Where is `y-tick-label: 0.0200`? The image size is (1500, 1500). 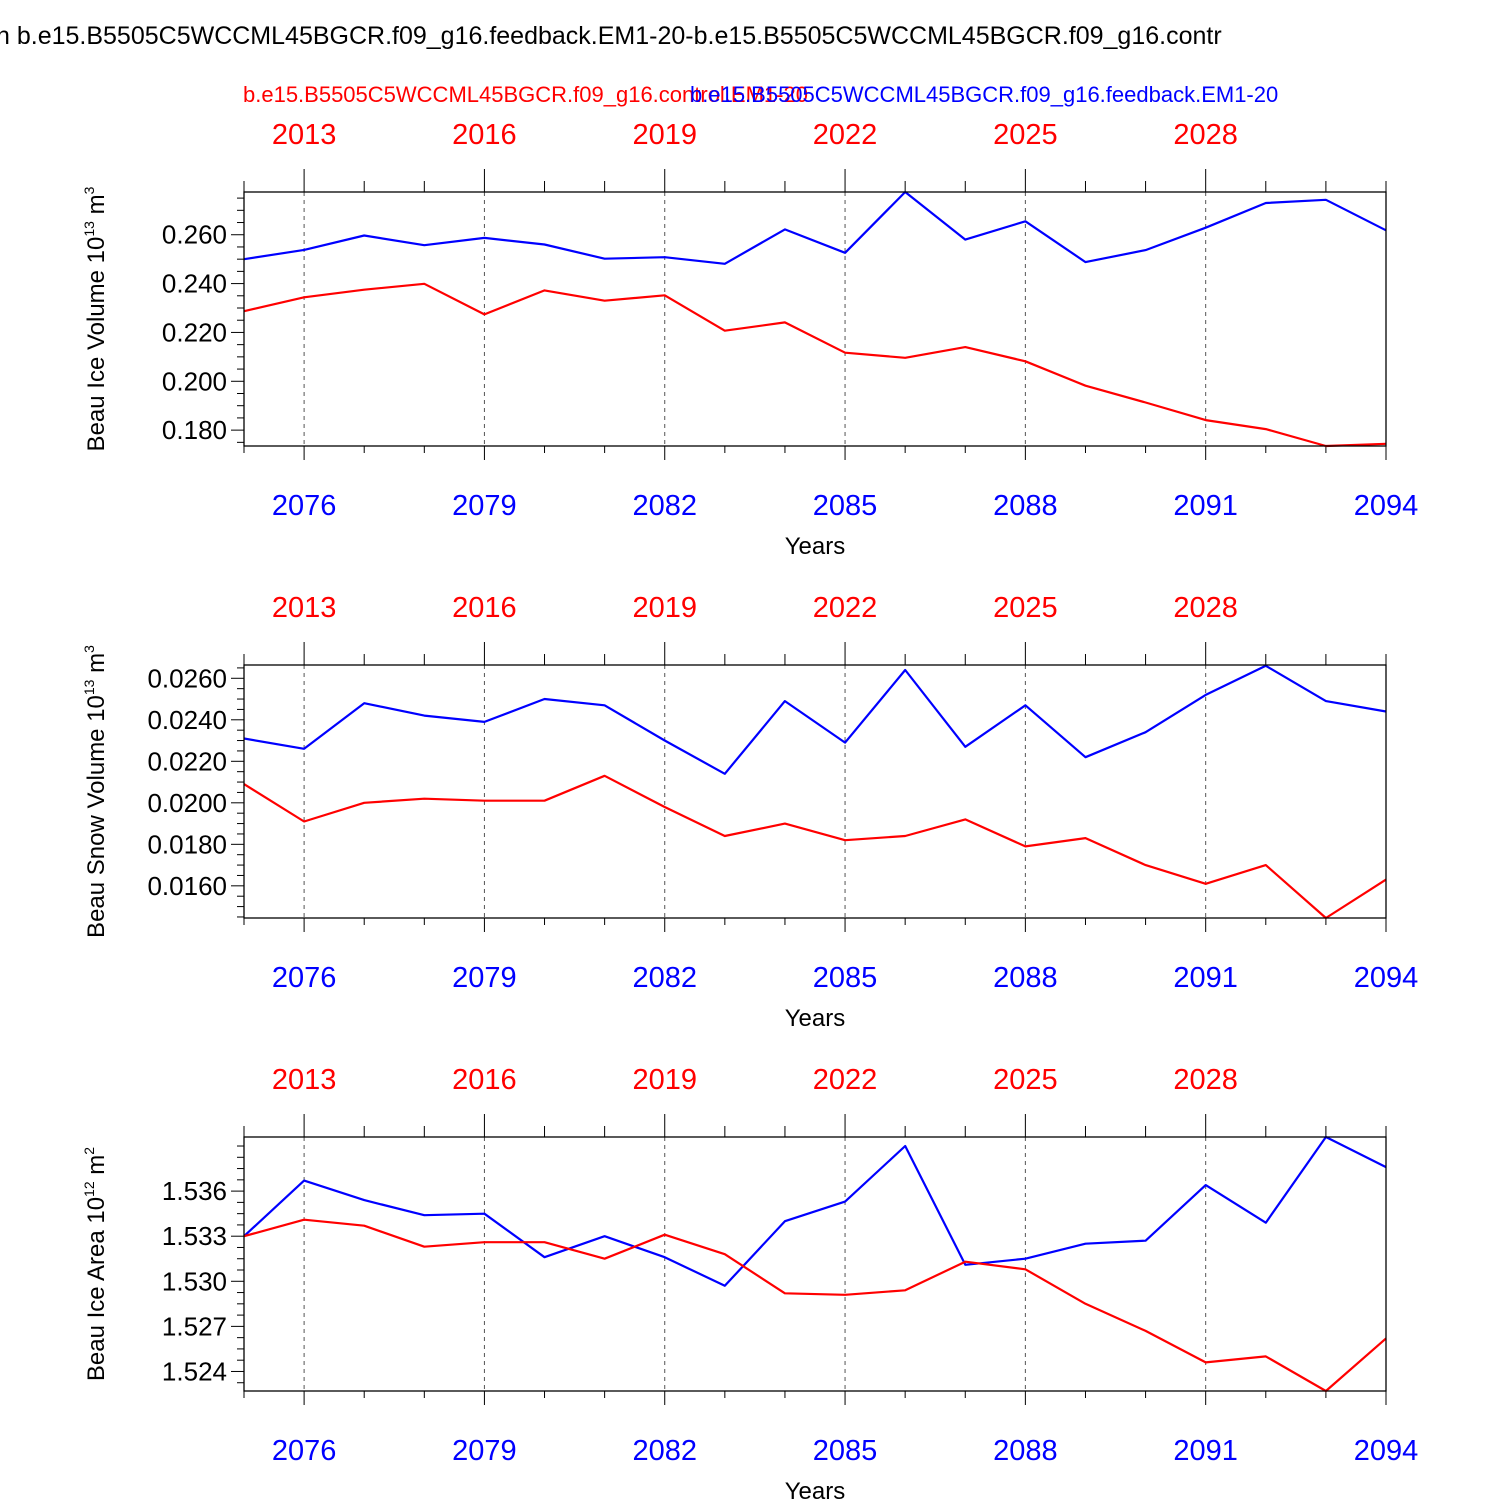 y-tick-label: 0.0200 is located at coordinates (187, 803).